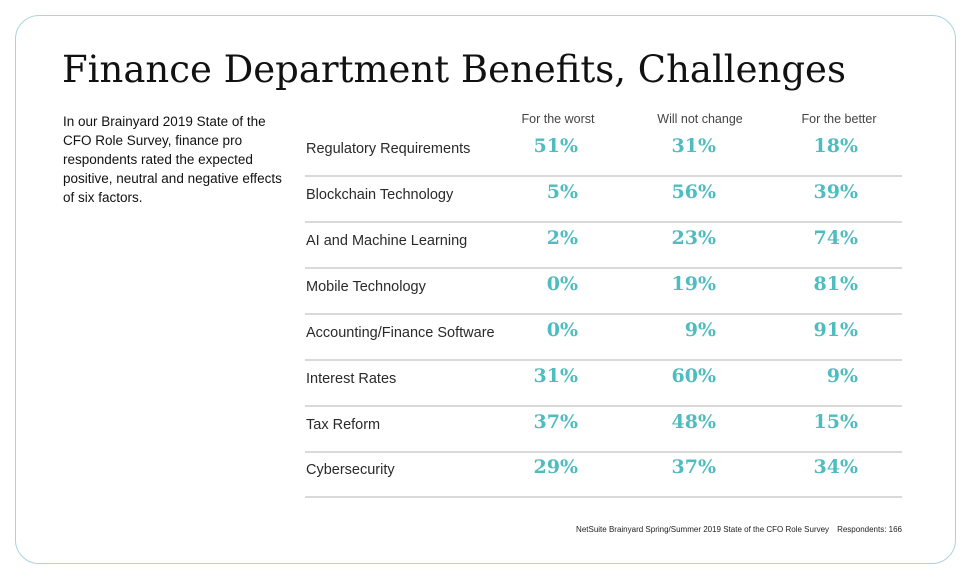  Describe the element at coordinates (562, 238) in the screenshot. I see `row-value-worst: 2%` at that location.